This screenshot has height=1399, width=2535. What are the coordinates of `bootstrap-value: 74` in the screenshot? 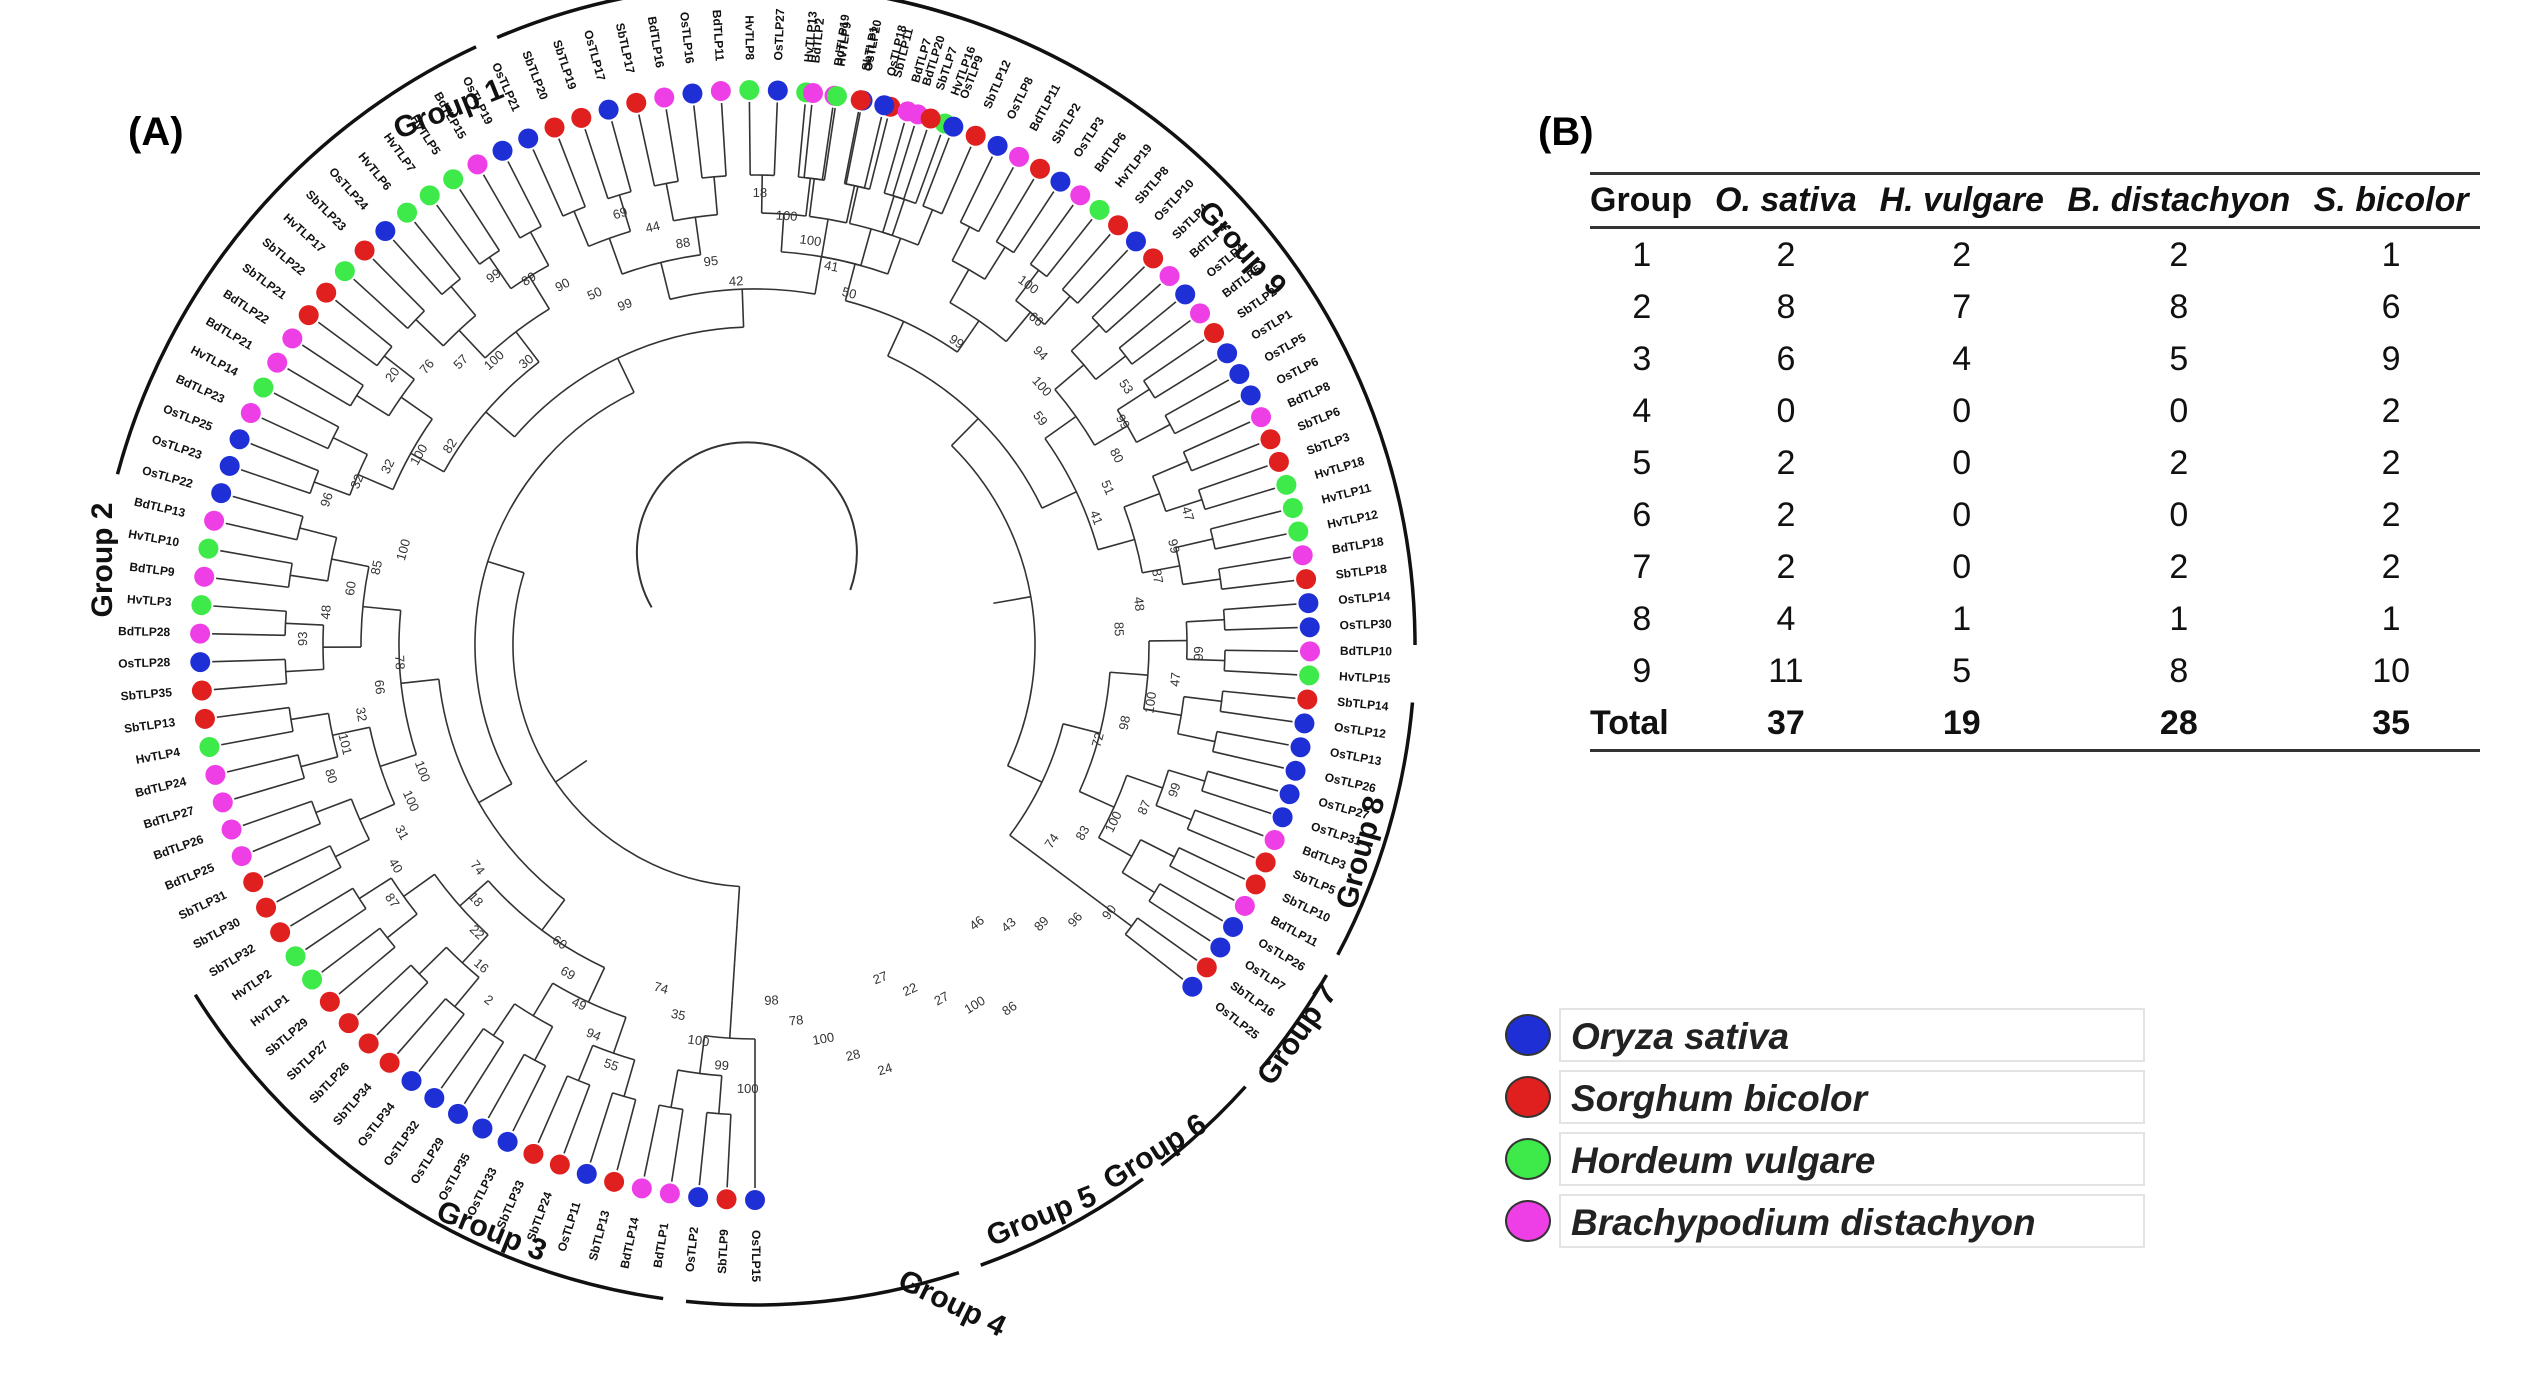 It's located at (661, 988).